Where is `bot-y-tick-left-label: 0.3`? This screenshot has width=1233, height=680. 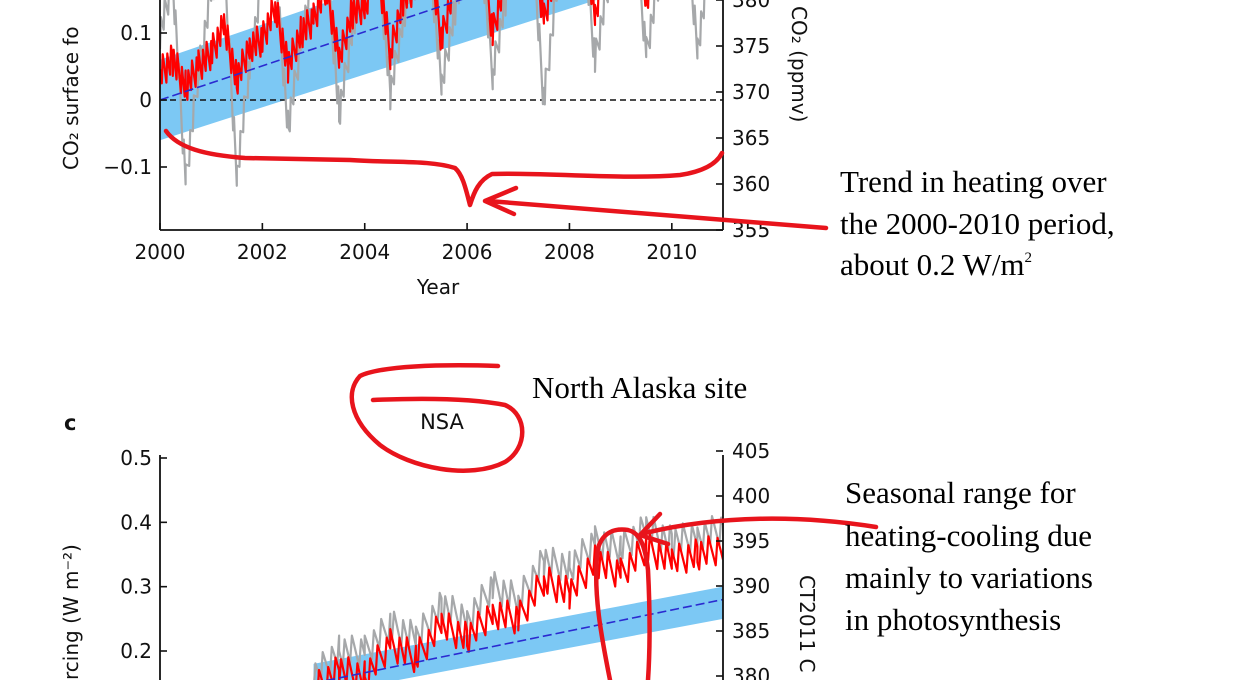 bot-y-tick-left-label: 0.3 is located at coordinates (136, 587).